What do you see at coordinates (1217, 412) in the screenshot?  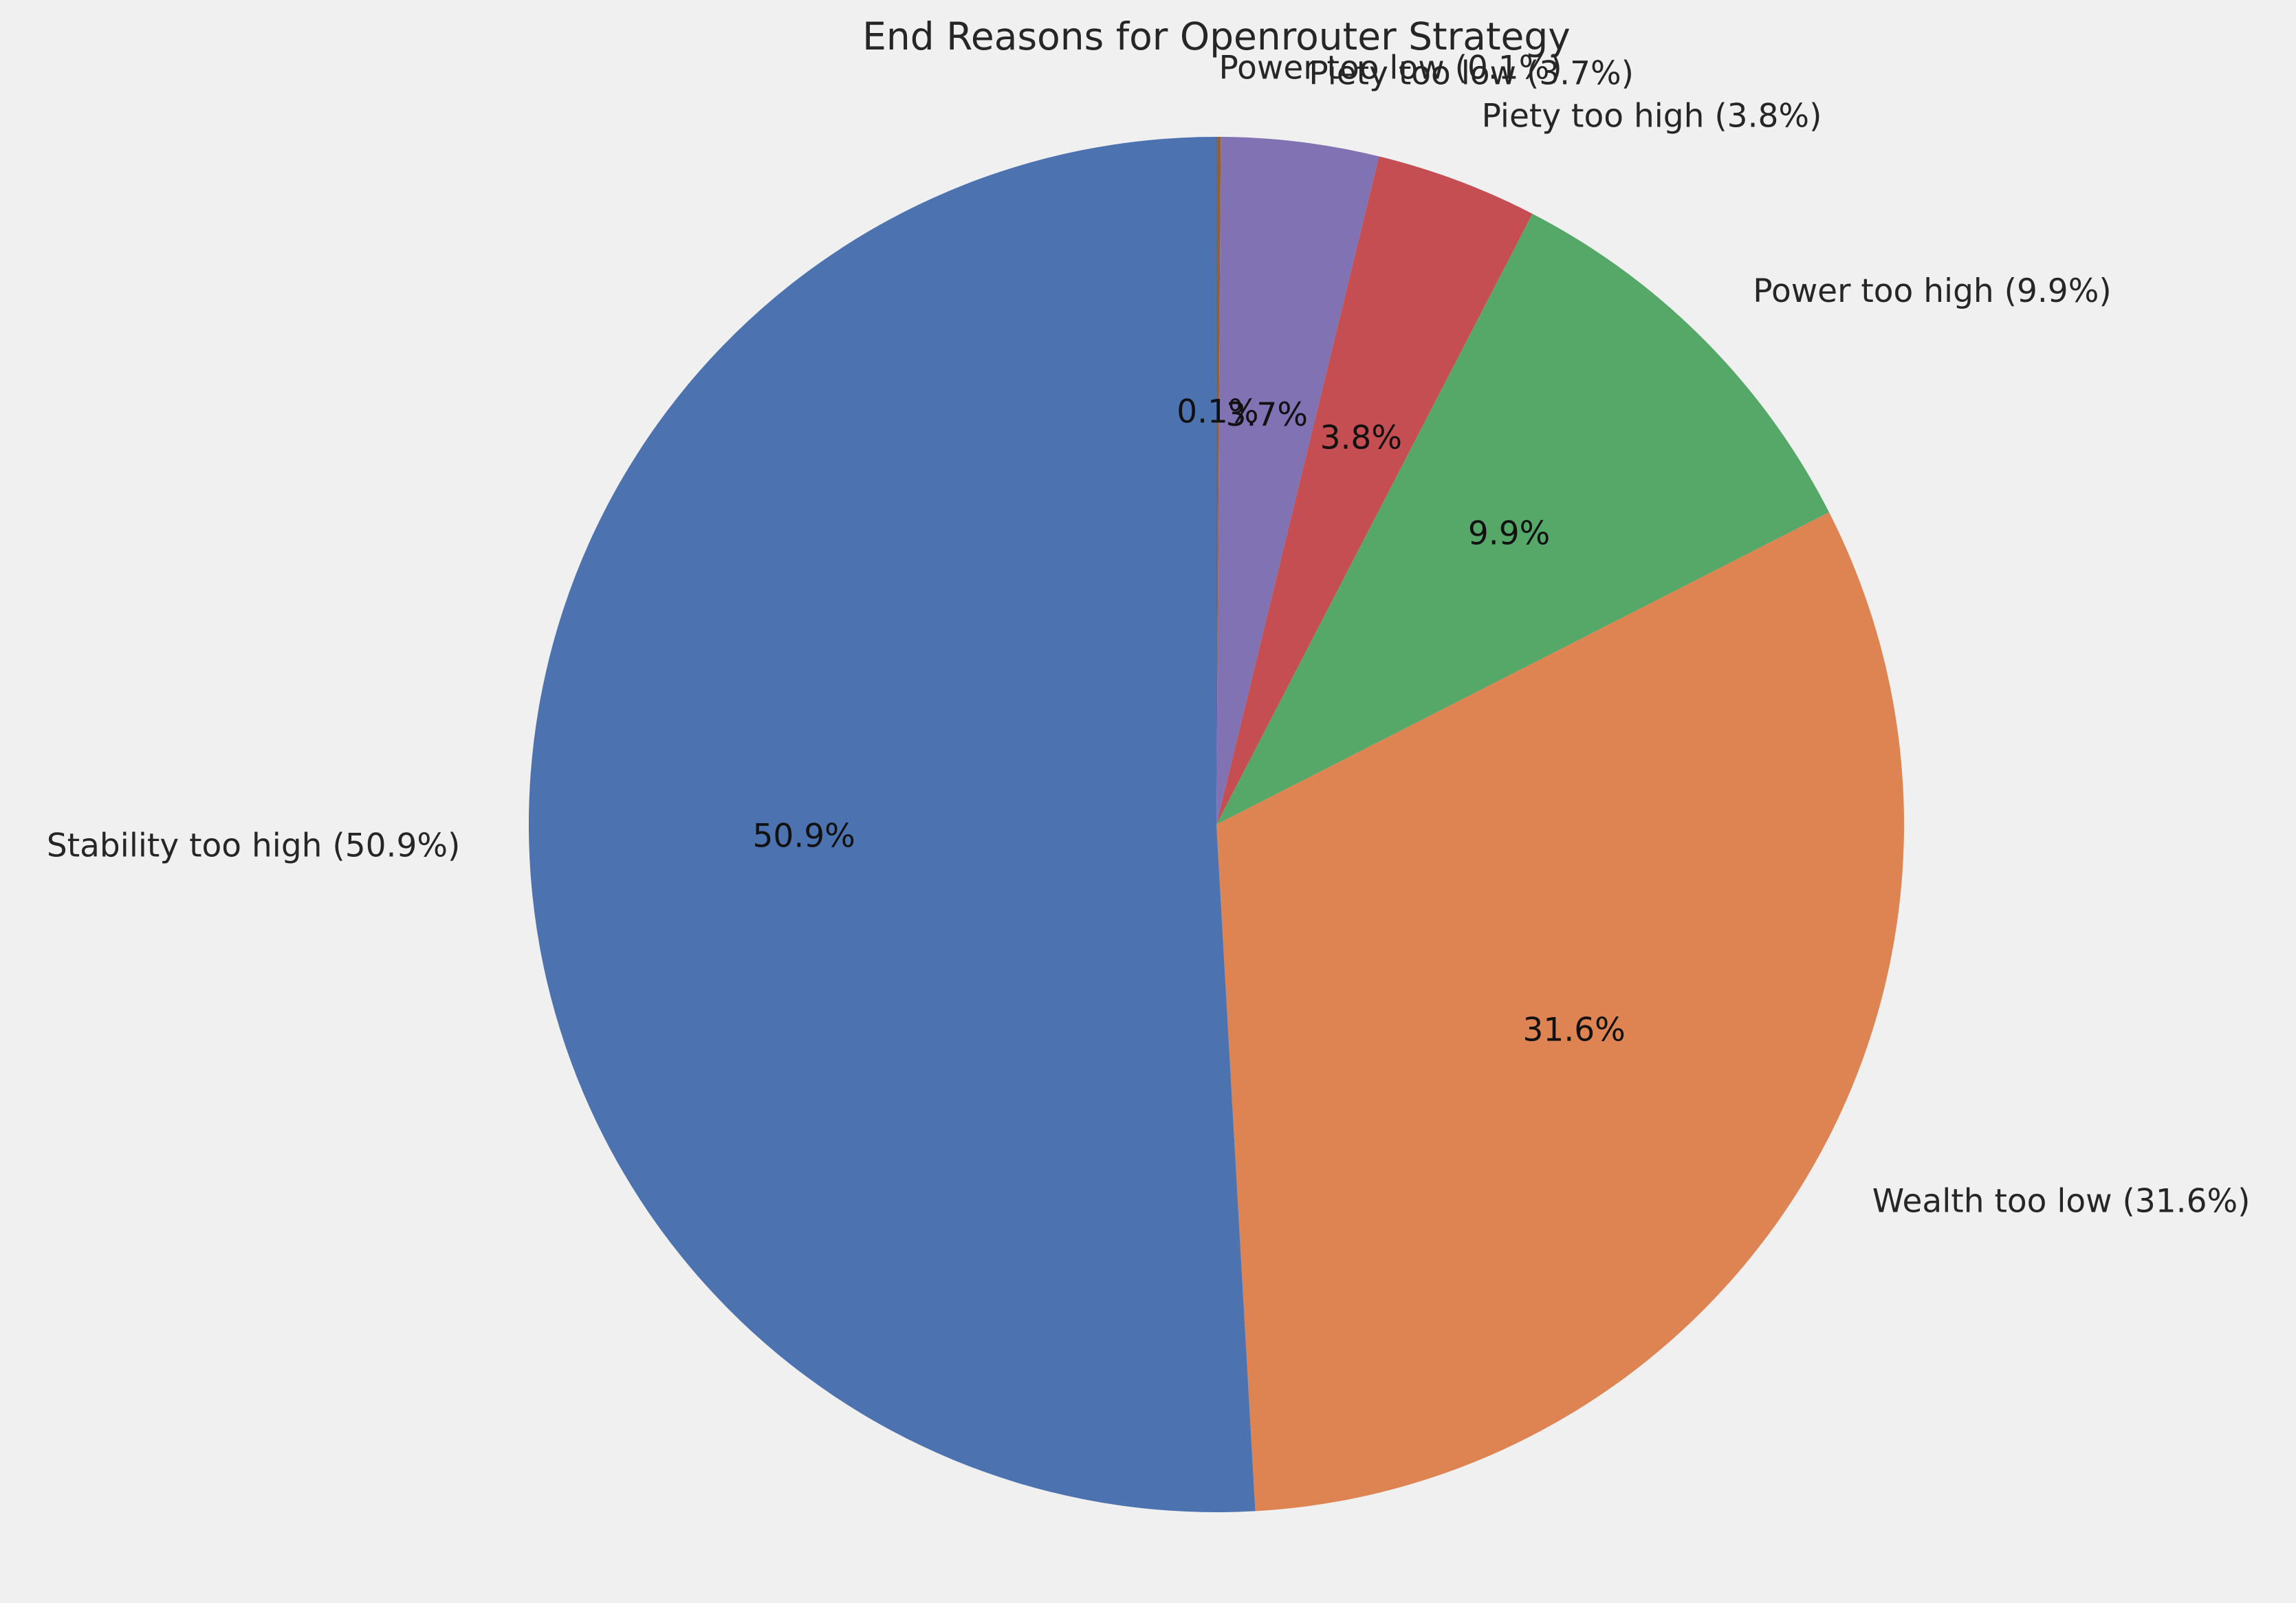 I see `percent-label-power-too-low: 0.1%` at bounding box center [1217, 412].